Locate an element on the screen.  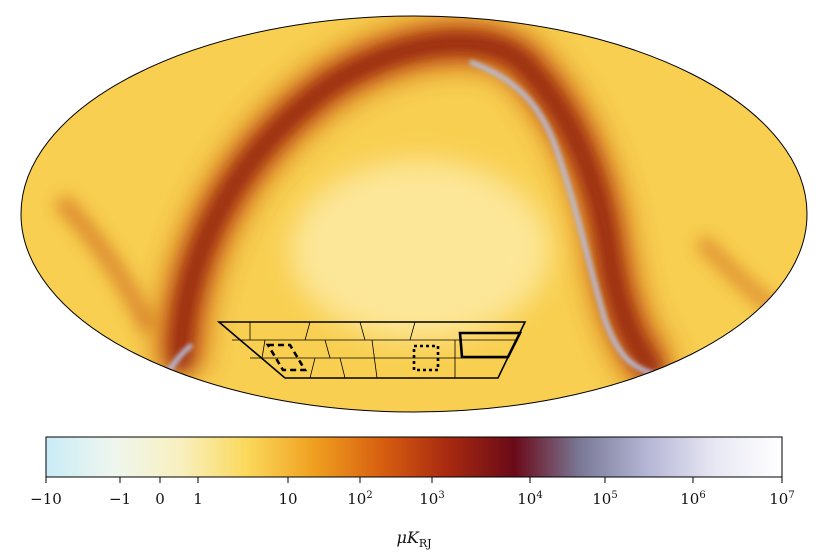
deep-patch-dotted-center is located at coordinates (426, 358).